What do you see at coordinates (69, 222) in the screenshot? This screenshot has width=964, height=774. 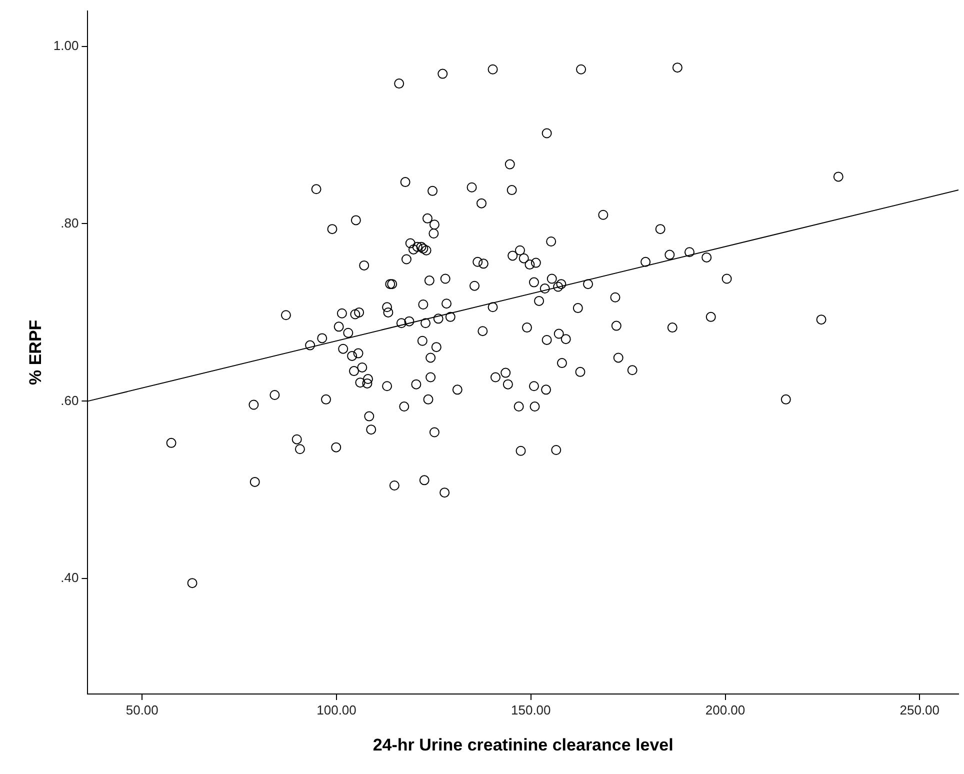 I see `y-tick-label: .80` at bounding box center [69, 222].